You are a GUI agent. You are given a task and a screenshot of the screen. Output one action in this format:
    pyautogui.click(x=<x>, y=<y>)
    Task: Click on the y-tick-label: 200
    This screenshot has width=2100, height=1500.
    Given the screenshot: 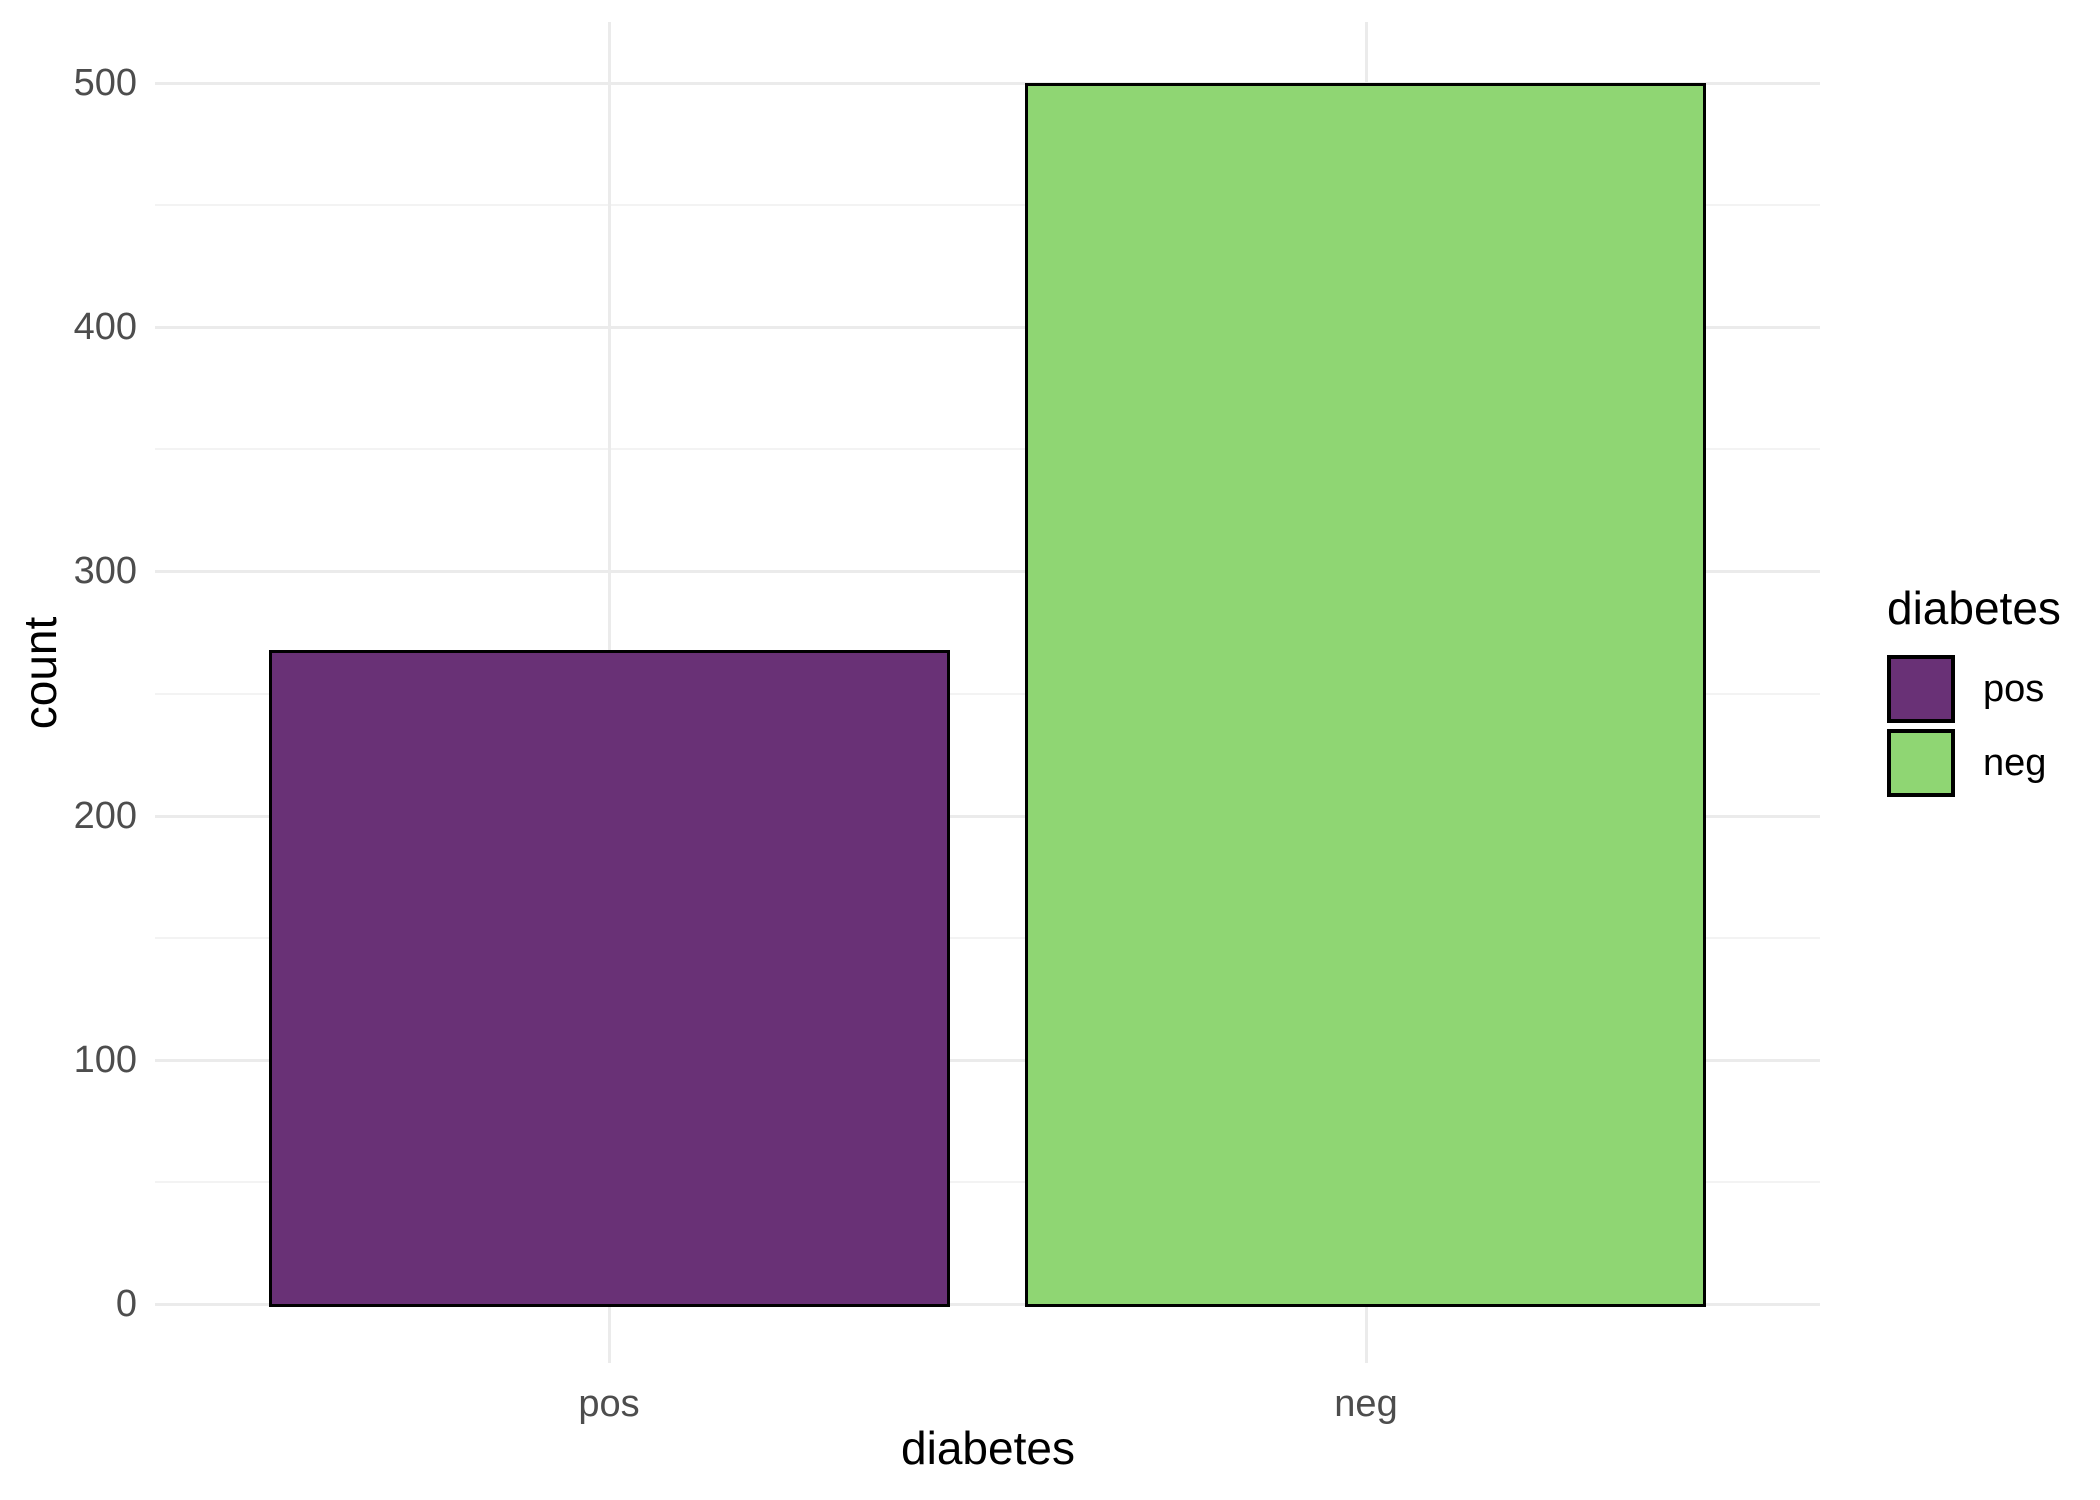 What is the action you would take?
    pyautogui.click(x=105, y=816)
    